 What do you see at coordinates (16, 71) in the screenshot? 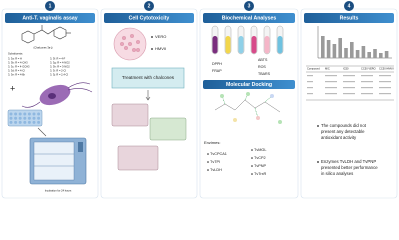
I see `substituent: 3, 3d: R = 4-Cl` at bounding box center [16, 71].